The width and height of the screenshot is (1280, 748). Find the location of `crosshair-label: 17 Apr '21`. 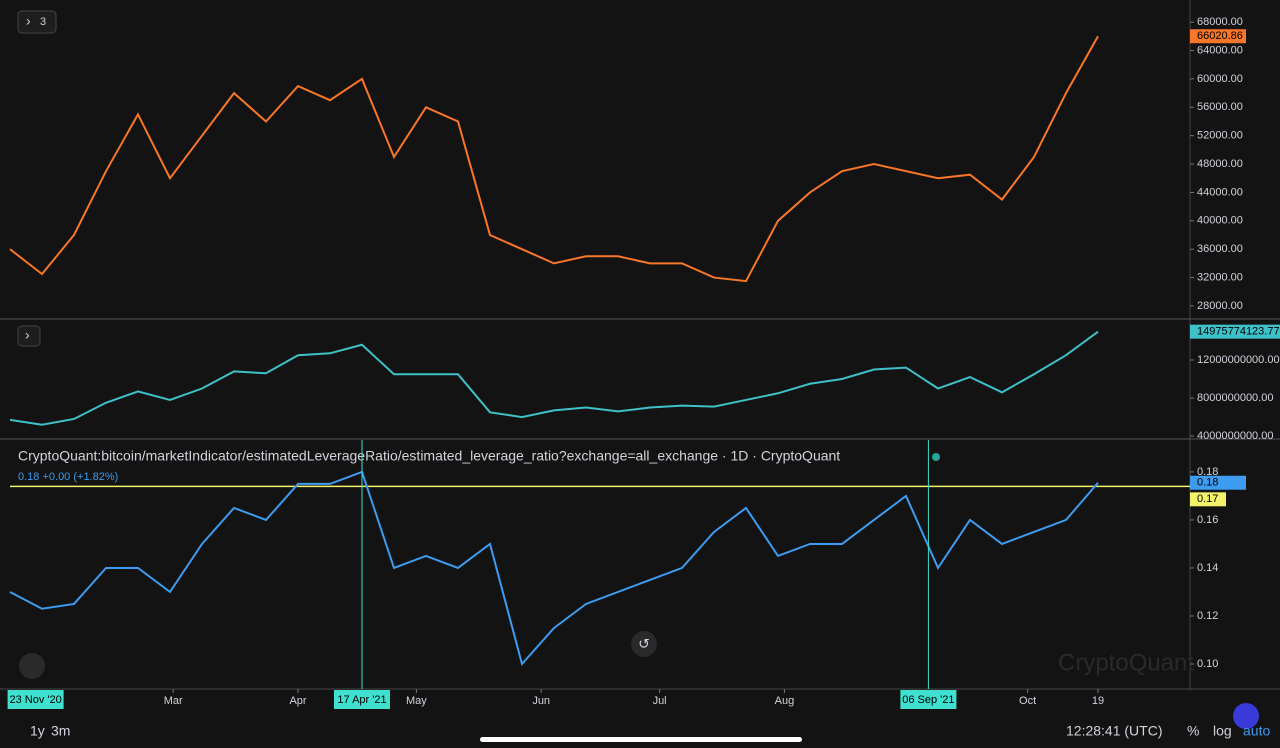

crosshair-label: 17 Apr '21 is located at coordinates (361, 700).